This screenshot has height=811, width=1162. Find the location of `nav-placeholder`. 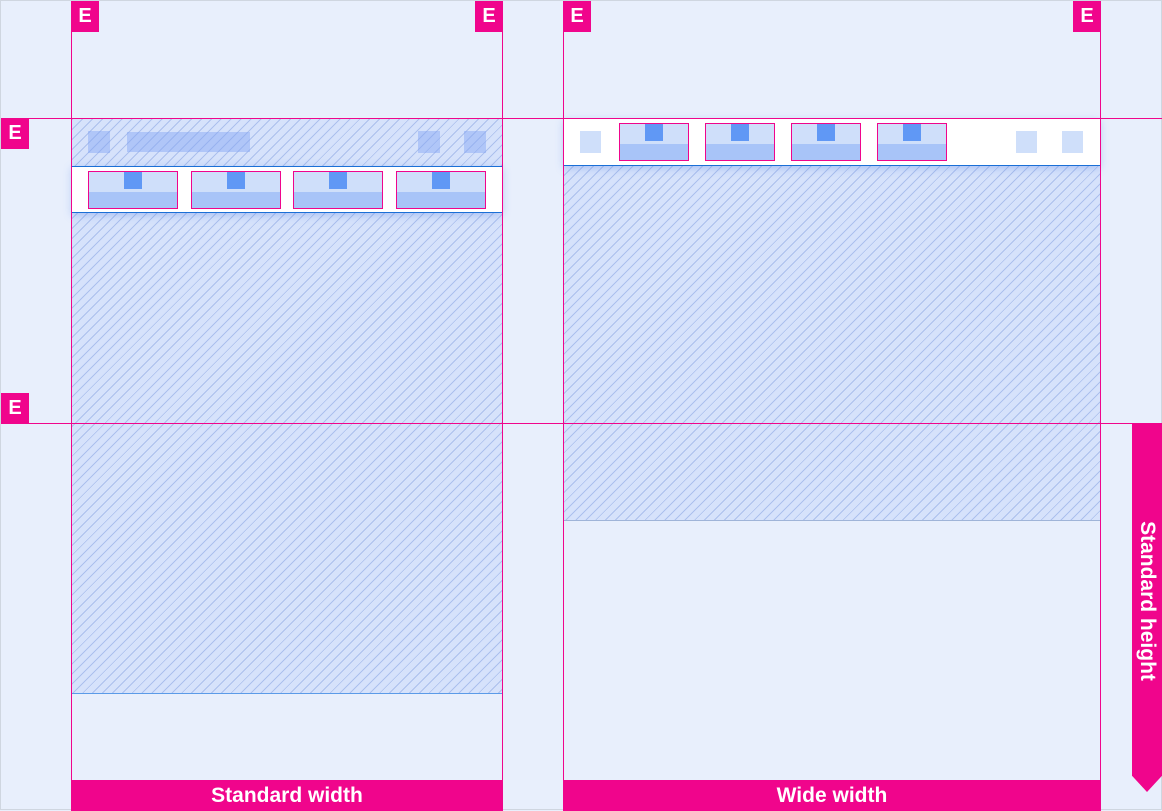

nav-placeholder is located at coordinates (590, 142).